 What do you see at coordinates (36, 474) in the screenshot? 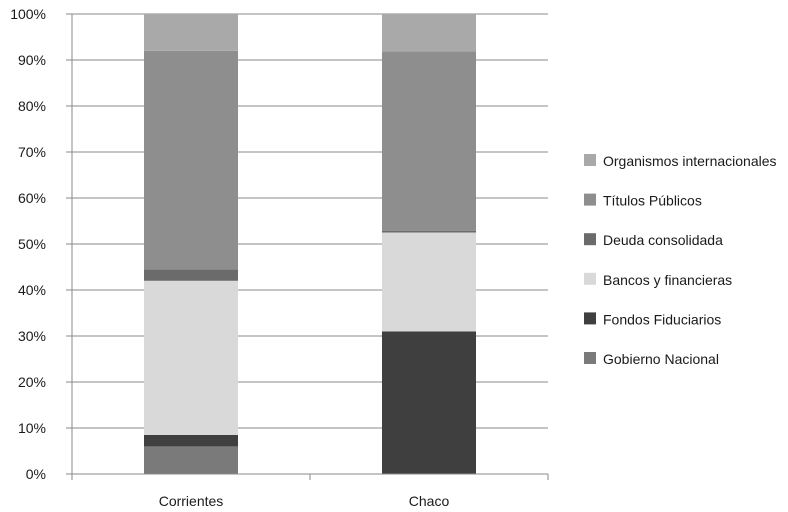
I see `y-tick-label: 0%` at bounding box center [36, 474].